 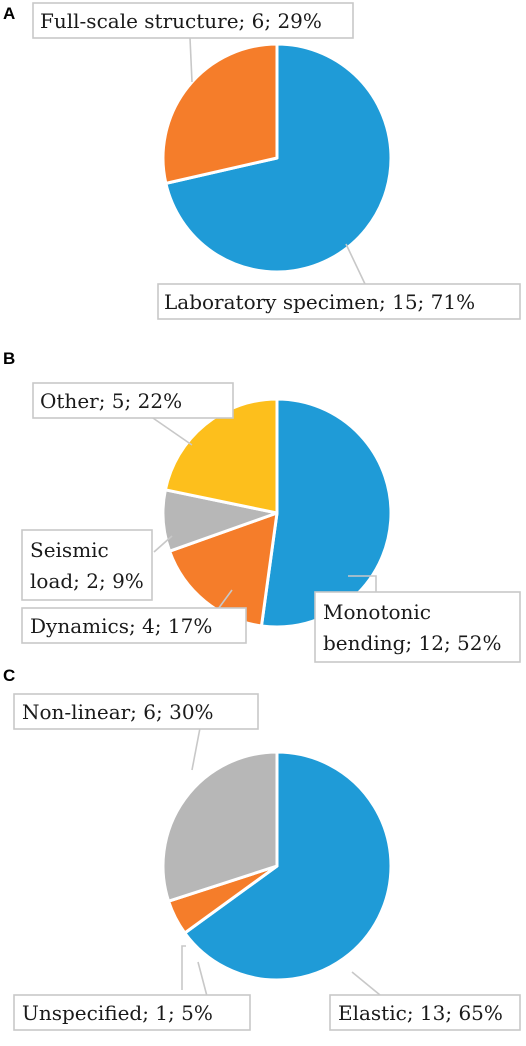 What do you see at coordinates (87, 565) in the screenshot?
I see `label-box-b-seismic` at bounding box center [87, 565].